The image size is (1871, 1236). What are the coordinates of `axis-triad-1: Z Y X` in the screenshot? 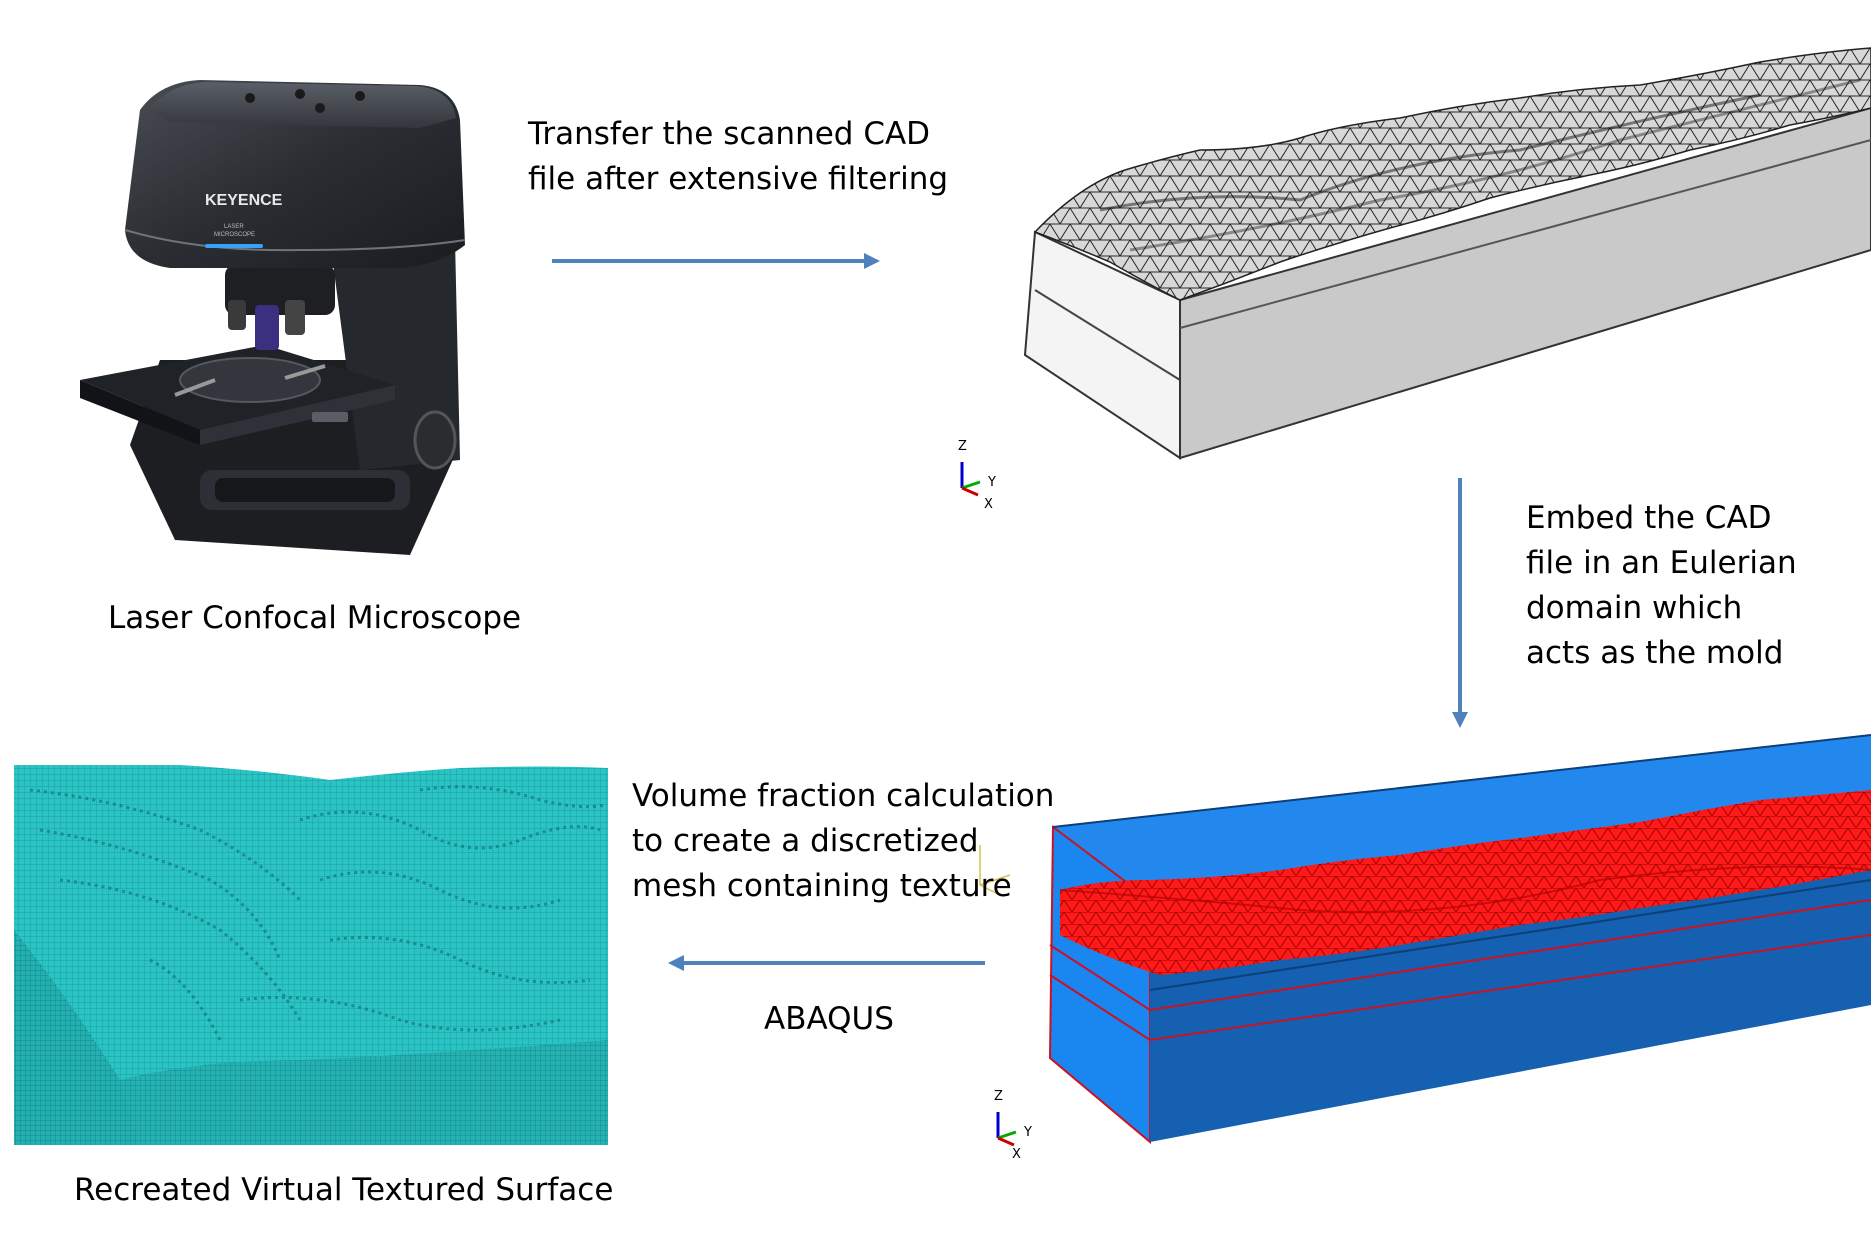 It's located at (977, 475).